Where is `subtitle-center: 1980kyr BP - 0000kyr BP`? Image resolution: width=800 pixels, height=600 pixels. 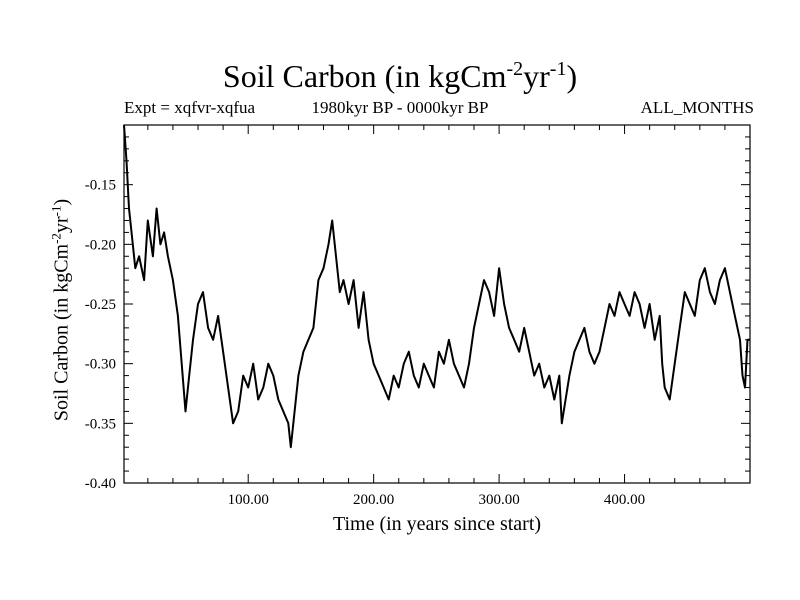
subtitle-center: 1980kyr BP - 0000kyr BP is located at coordinates (400, 107).